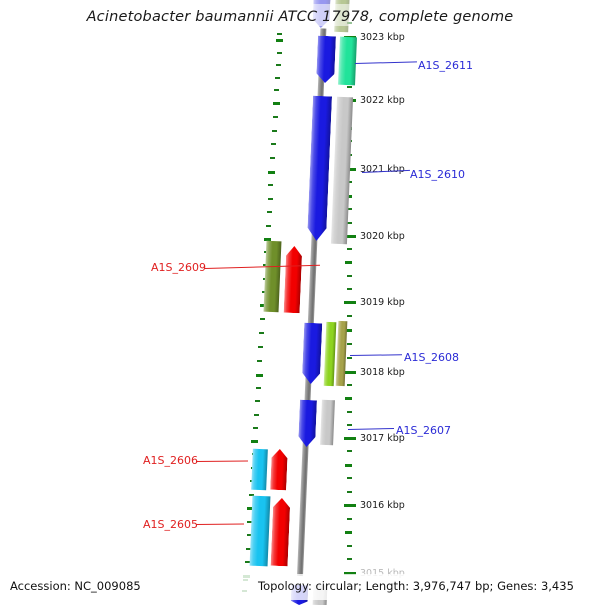 Image resolution: width=600 pixels, height=605 pixels. What do you see at coordinates (382, 169) in the screenshot?
I see `ruler-label-3021: 3021 kbp` at bounding box center [382, 169].